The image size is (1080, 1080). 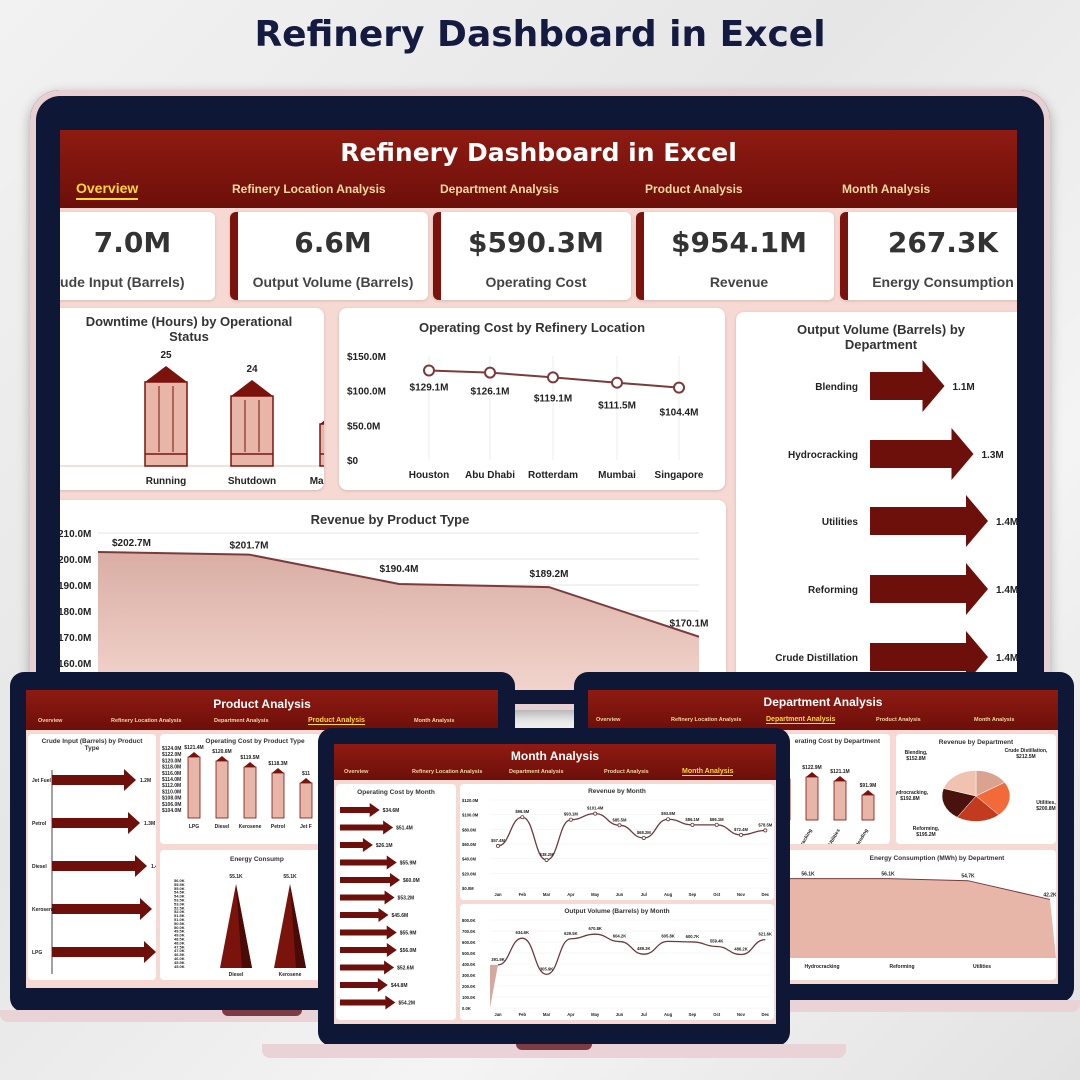 I want to click on output-department-value-label: 1.4M, so click(x=1006, y=522).